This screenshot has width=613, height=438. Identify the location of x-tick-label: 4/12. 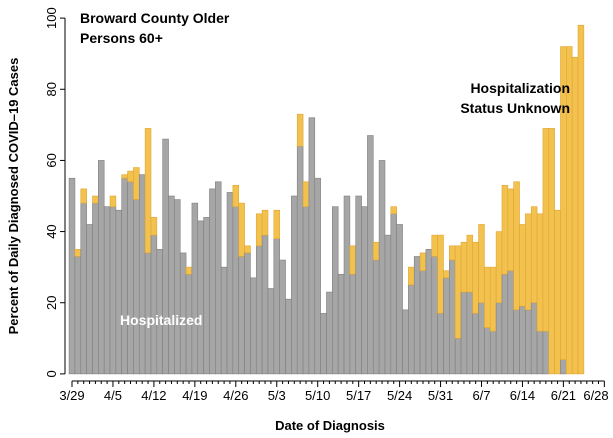
(153, 395).